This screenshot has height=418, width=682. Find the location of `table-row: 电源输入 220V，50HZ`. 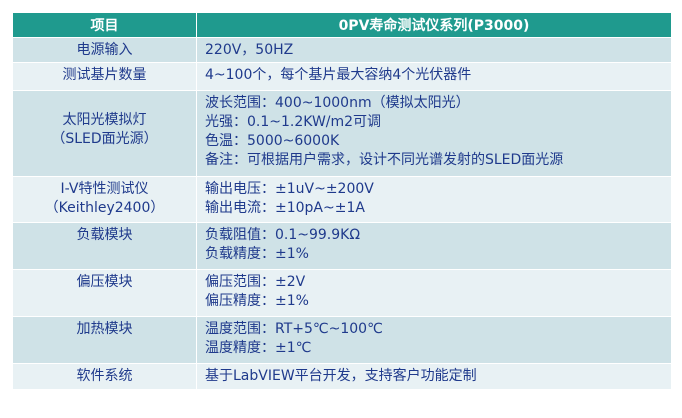

table-row: 电源输入 220V，50HZ is located at coordinates (342, 50).